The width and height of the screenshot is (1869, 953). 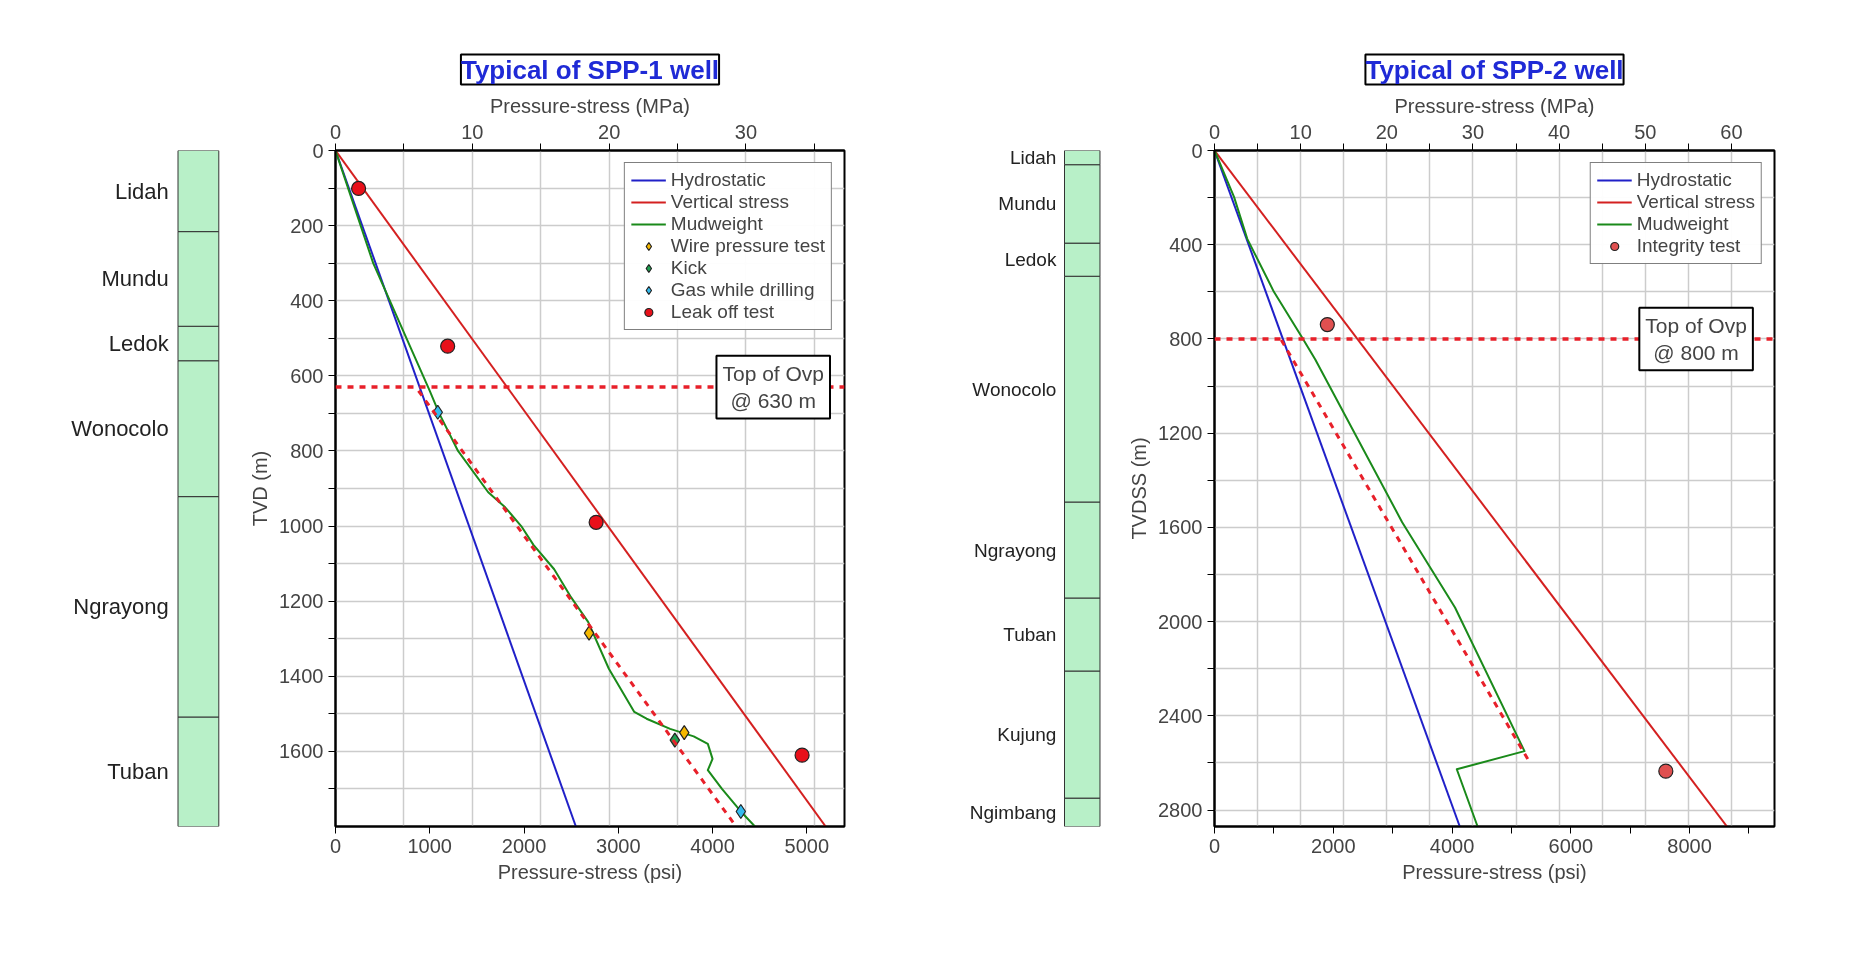 I want to click on ref-line-label: Top of Ovp @ 800 m, so click(x=1696, y=339).